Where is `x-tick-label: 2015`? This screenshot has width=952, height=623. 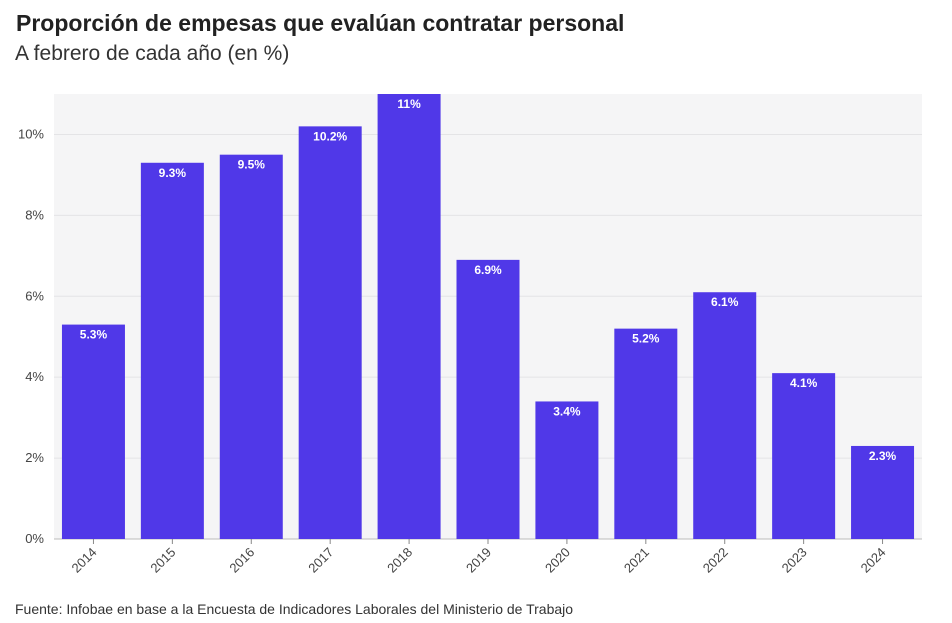 x-tick-label: 2015 is located at coordinates (162, 560).